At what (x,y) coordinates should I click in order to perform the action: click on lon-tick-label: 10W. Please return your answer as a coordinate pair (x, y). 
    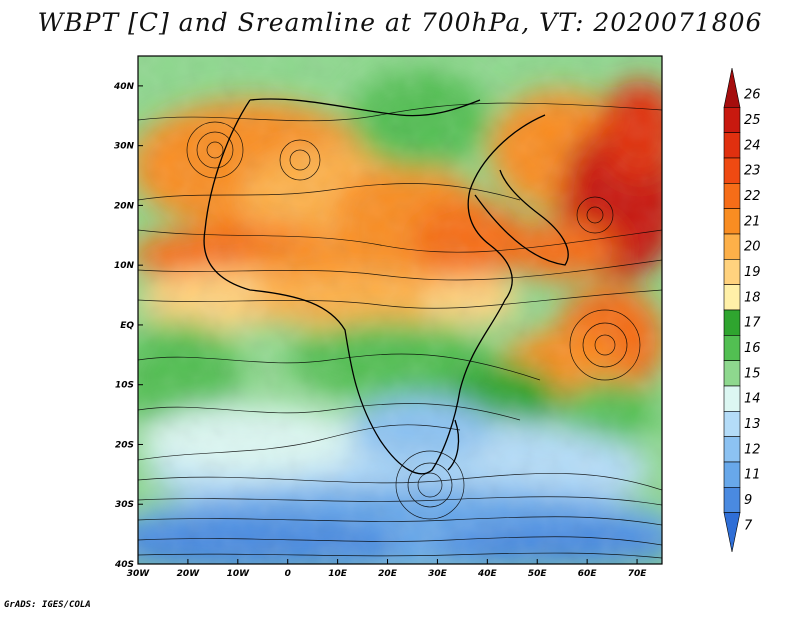
    Looking at the image, I should click on (239, 574).